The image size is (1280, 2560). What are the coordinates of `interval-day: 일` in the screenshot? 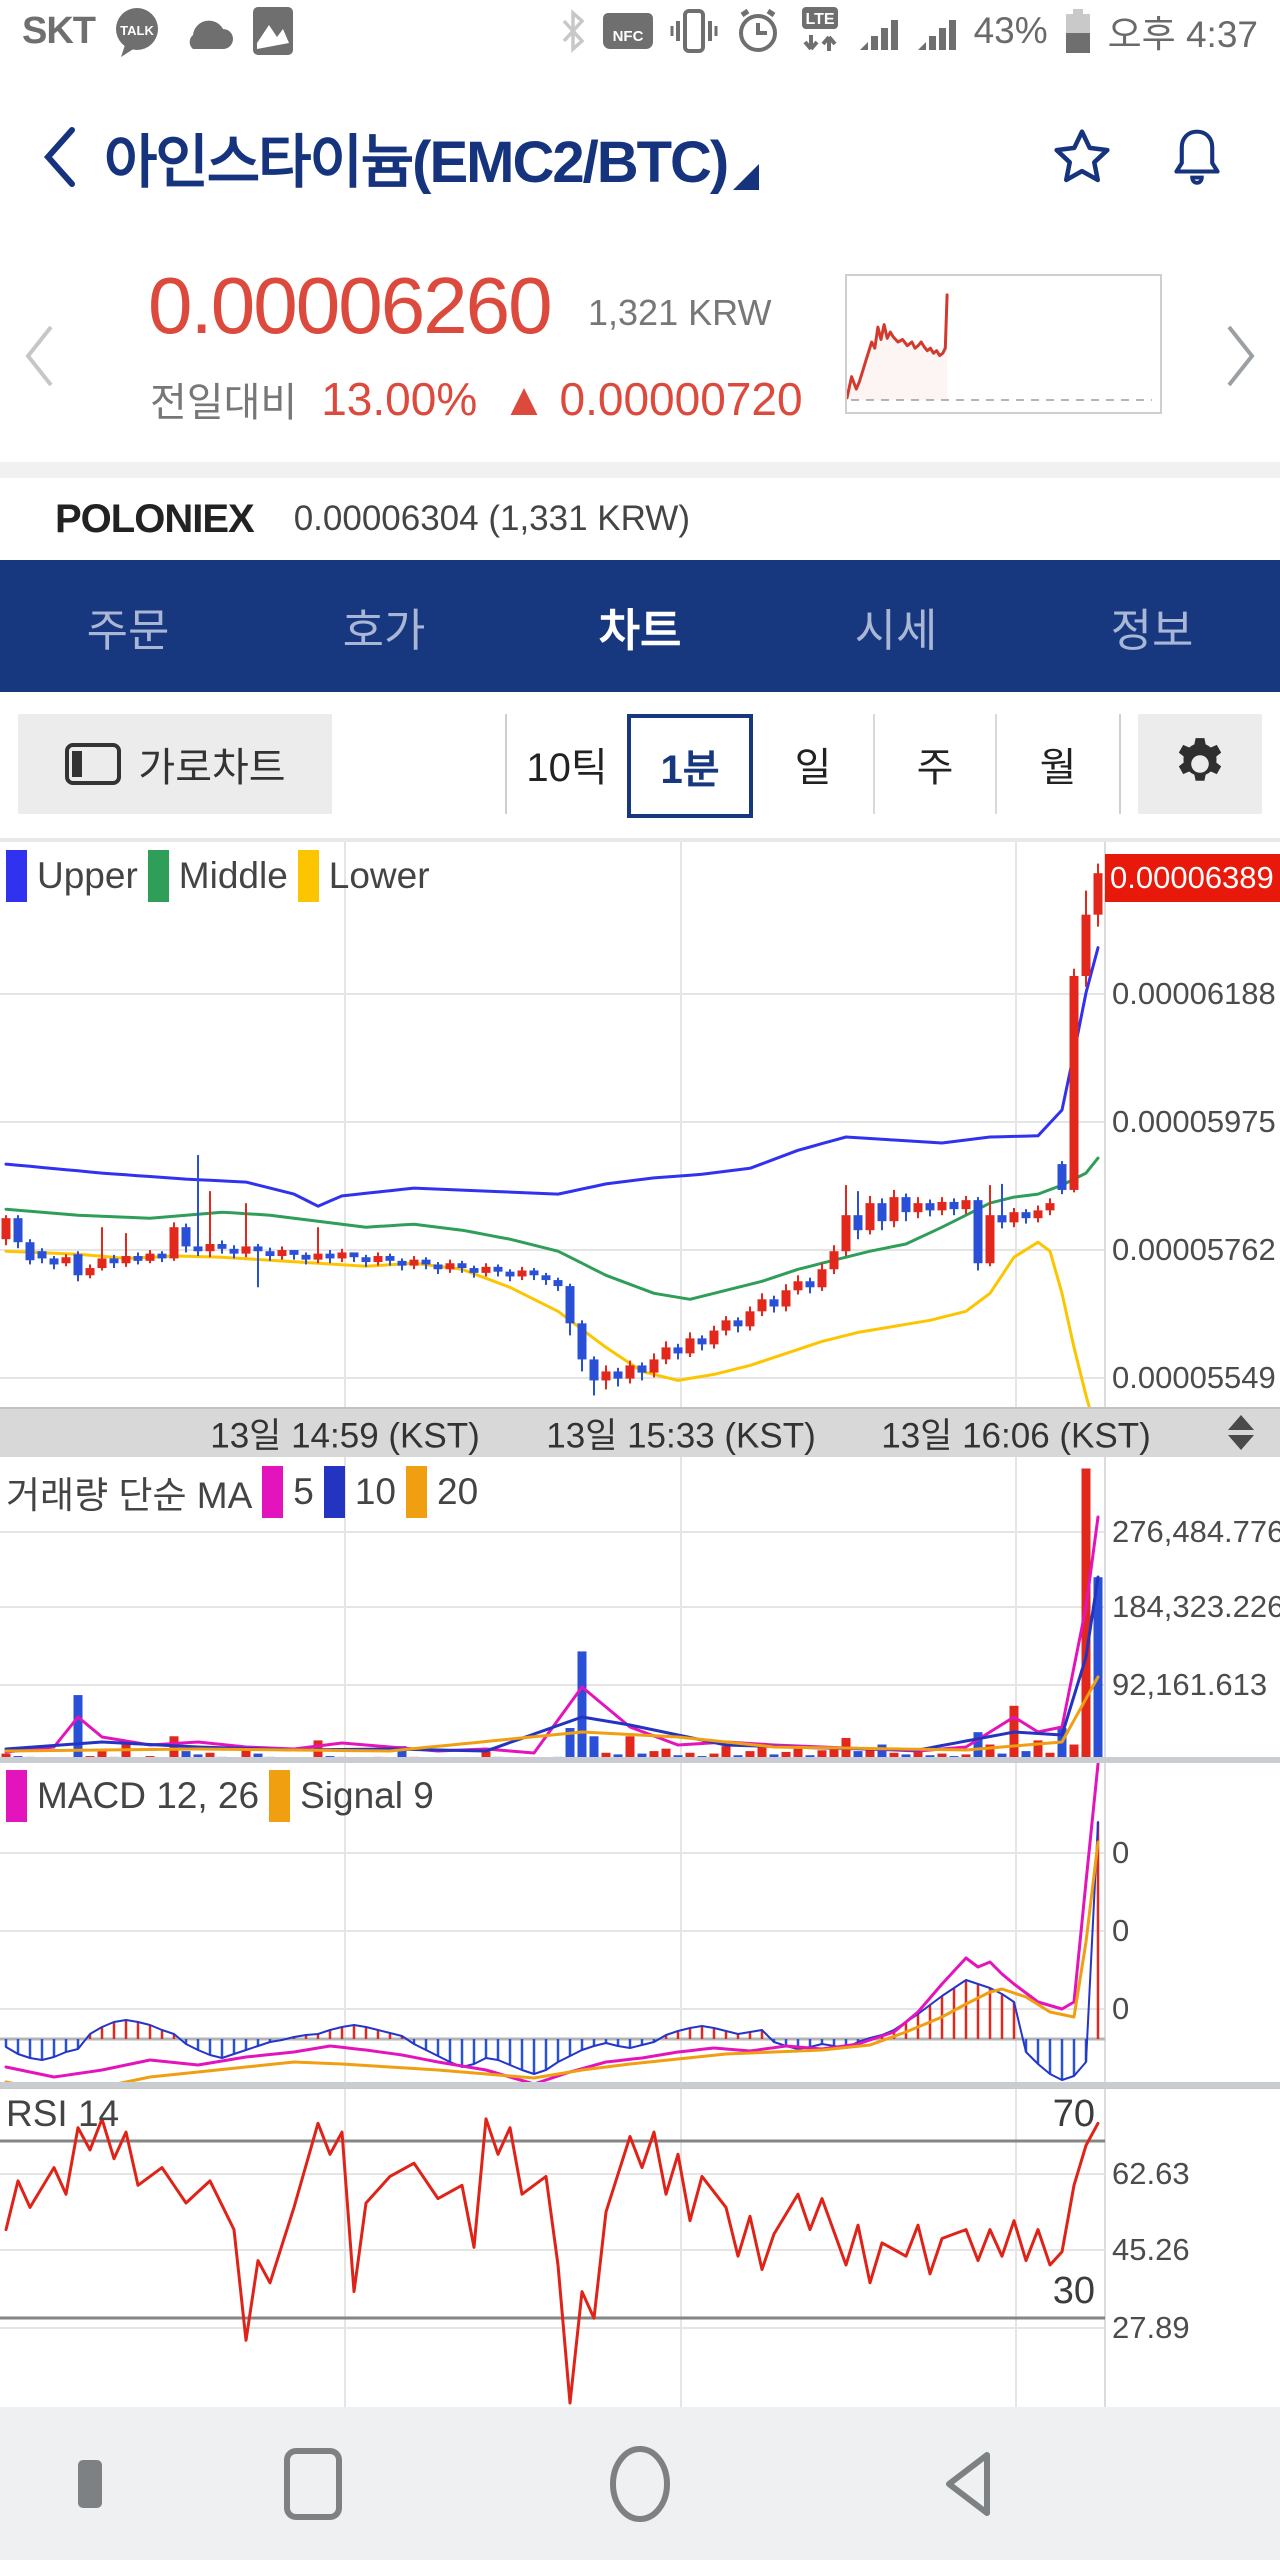 It's located at (814, 764).